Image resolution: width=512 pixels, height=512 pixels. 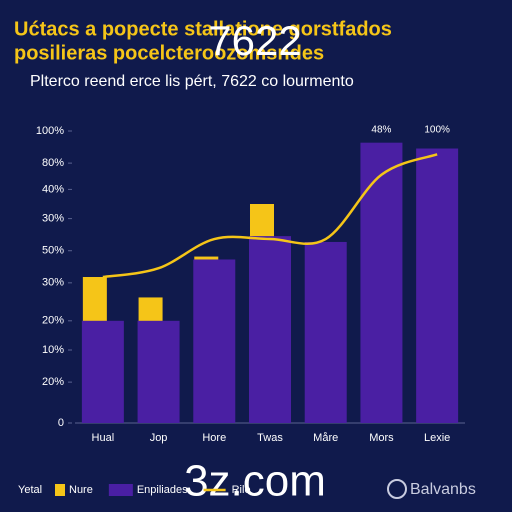 What do you see at coordinates (325, 438) in the screenshot?
I see `x-tick-label: Måre` at bounding box center [325, 438].